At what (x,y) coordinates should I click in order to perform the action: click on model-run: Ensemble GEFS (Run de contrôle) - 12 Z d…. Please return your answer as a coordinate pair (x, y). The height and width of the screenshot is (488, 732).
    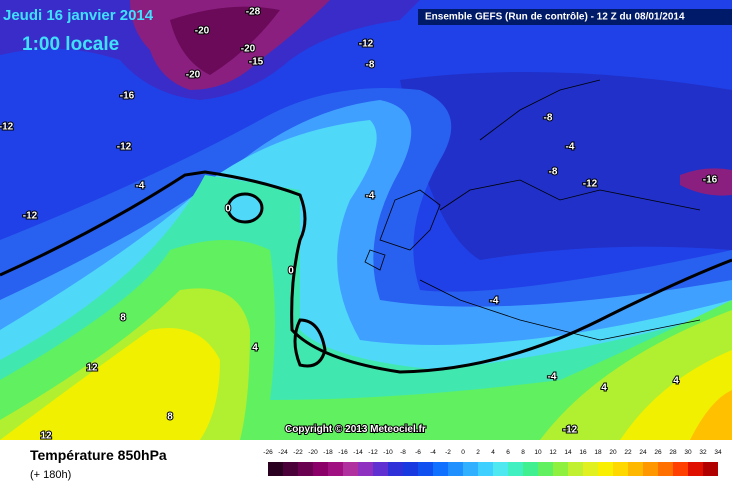
    Looking at the image, I should click on (555, 17).